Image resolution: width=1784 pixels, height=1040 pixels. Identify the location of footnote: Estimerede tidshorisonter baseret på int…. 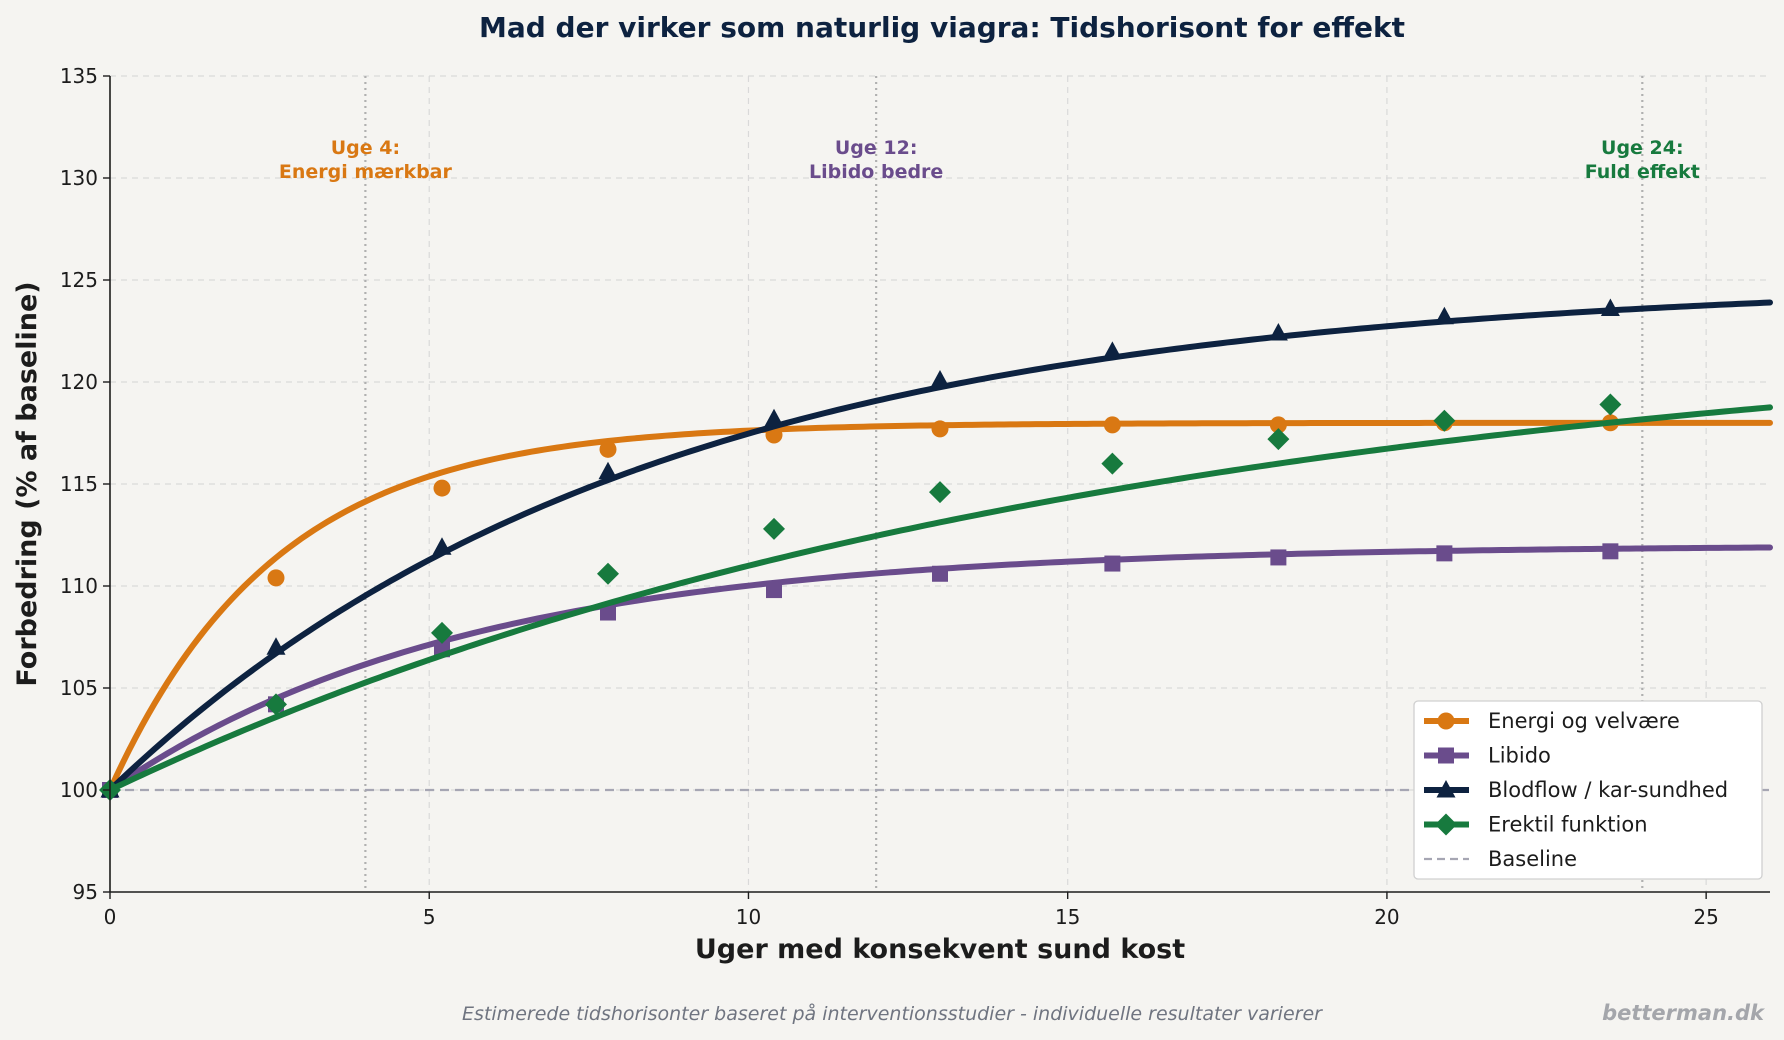
(892, 1013).